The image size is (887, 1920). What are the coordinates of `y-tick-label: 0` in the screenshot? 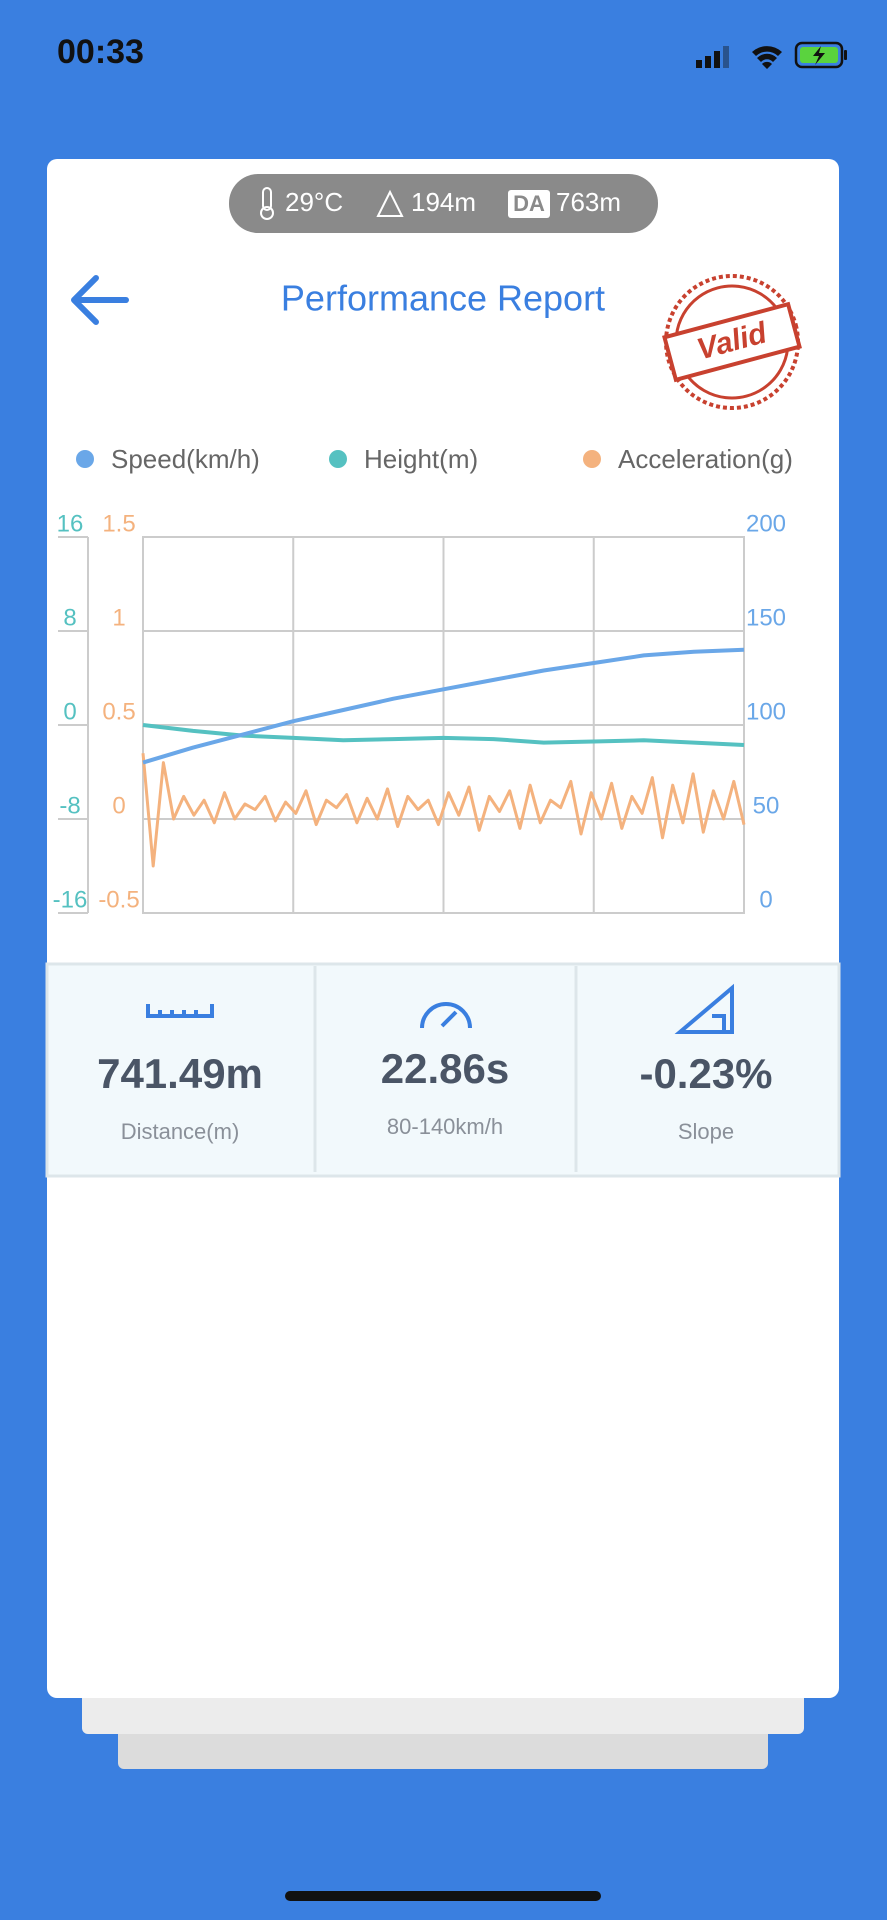 It's located at (69, 711).